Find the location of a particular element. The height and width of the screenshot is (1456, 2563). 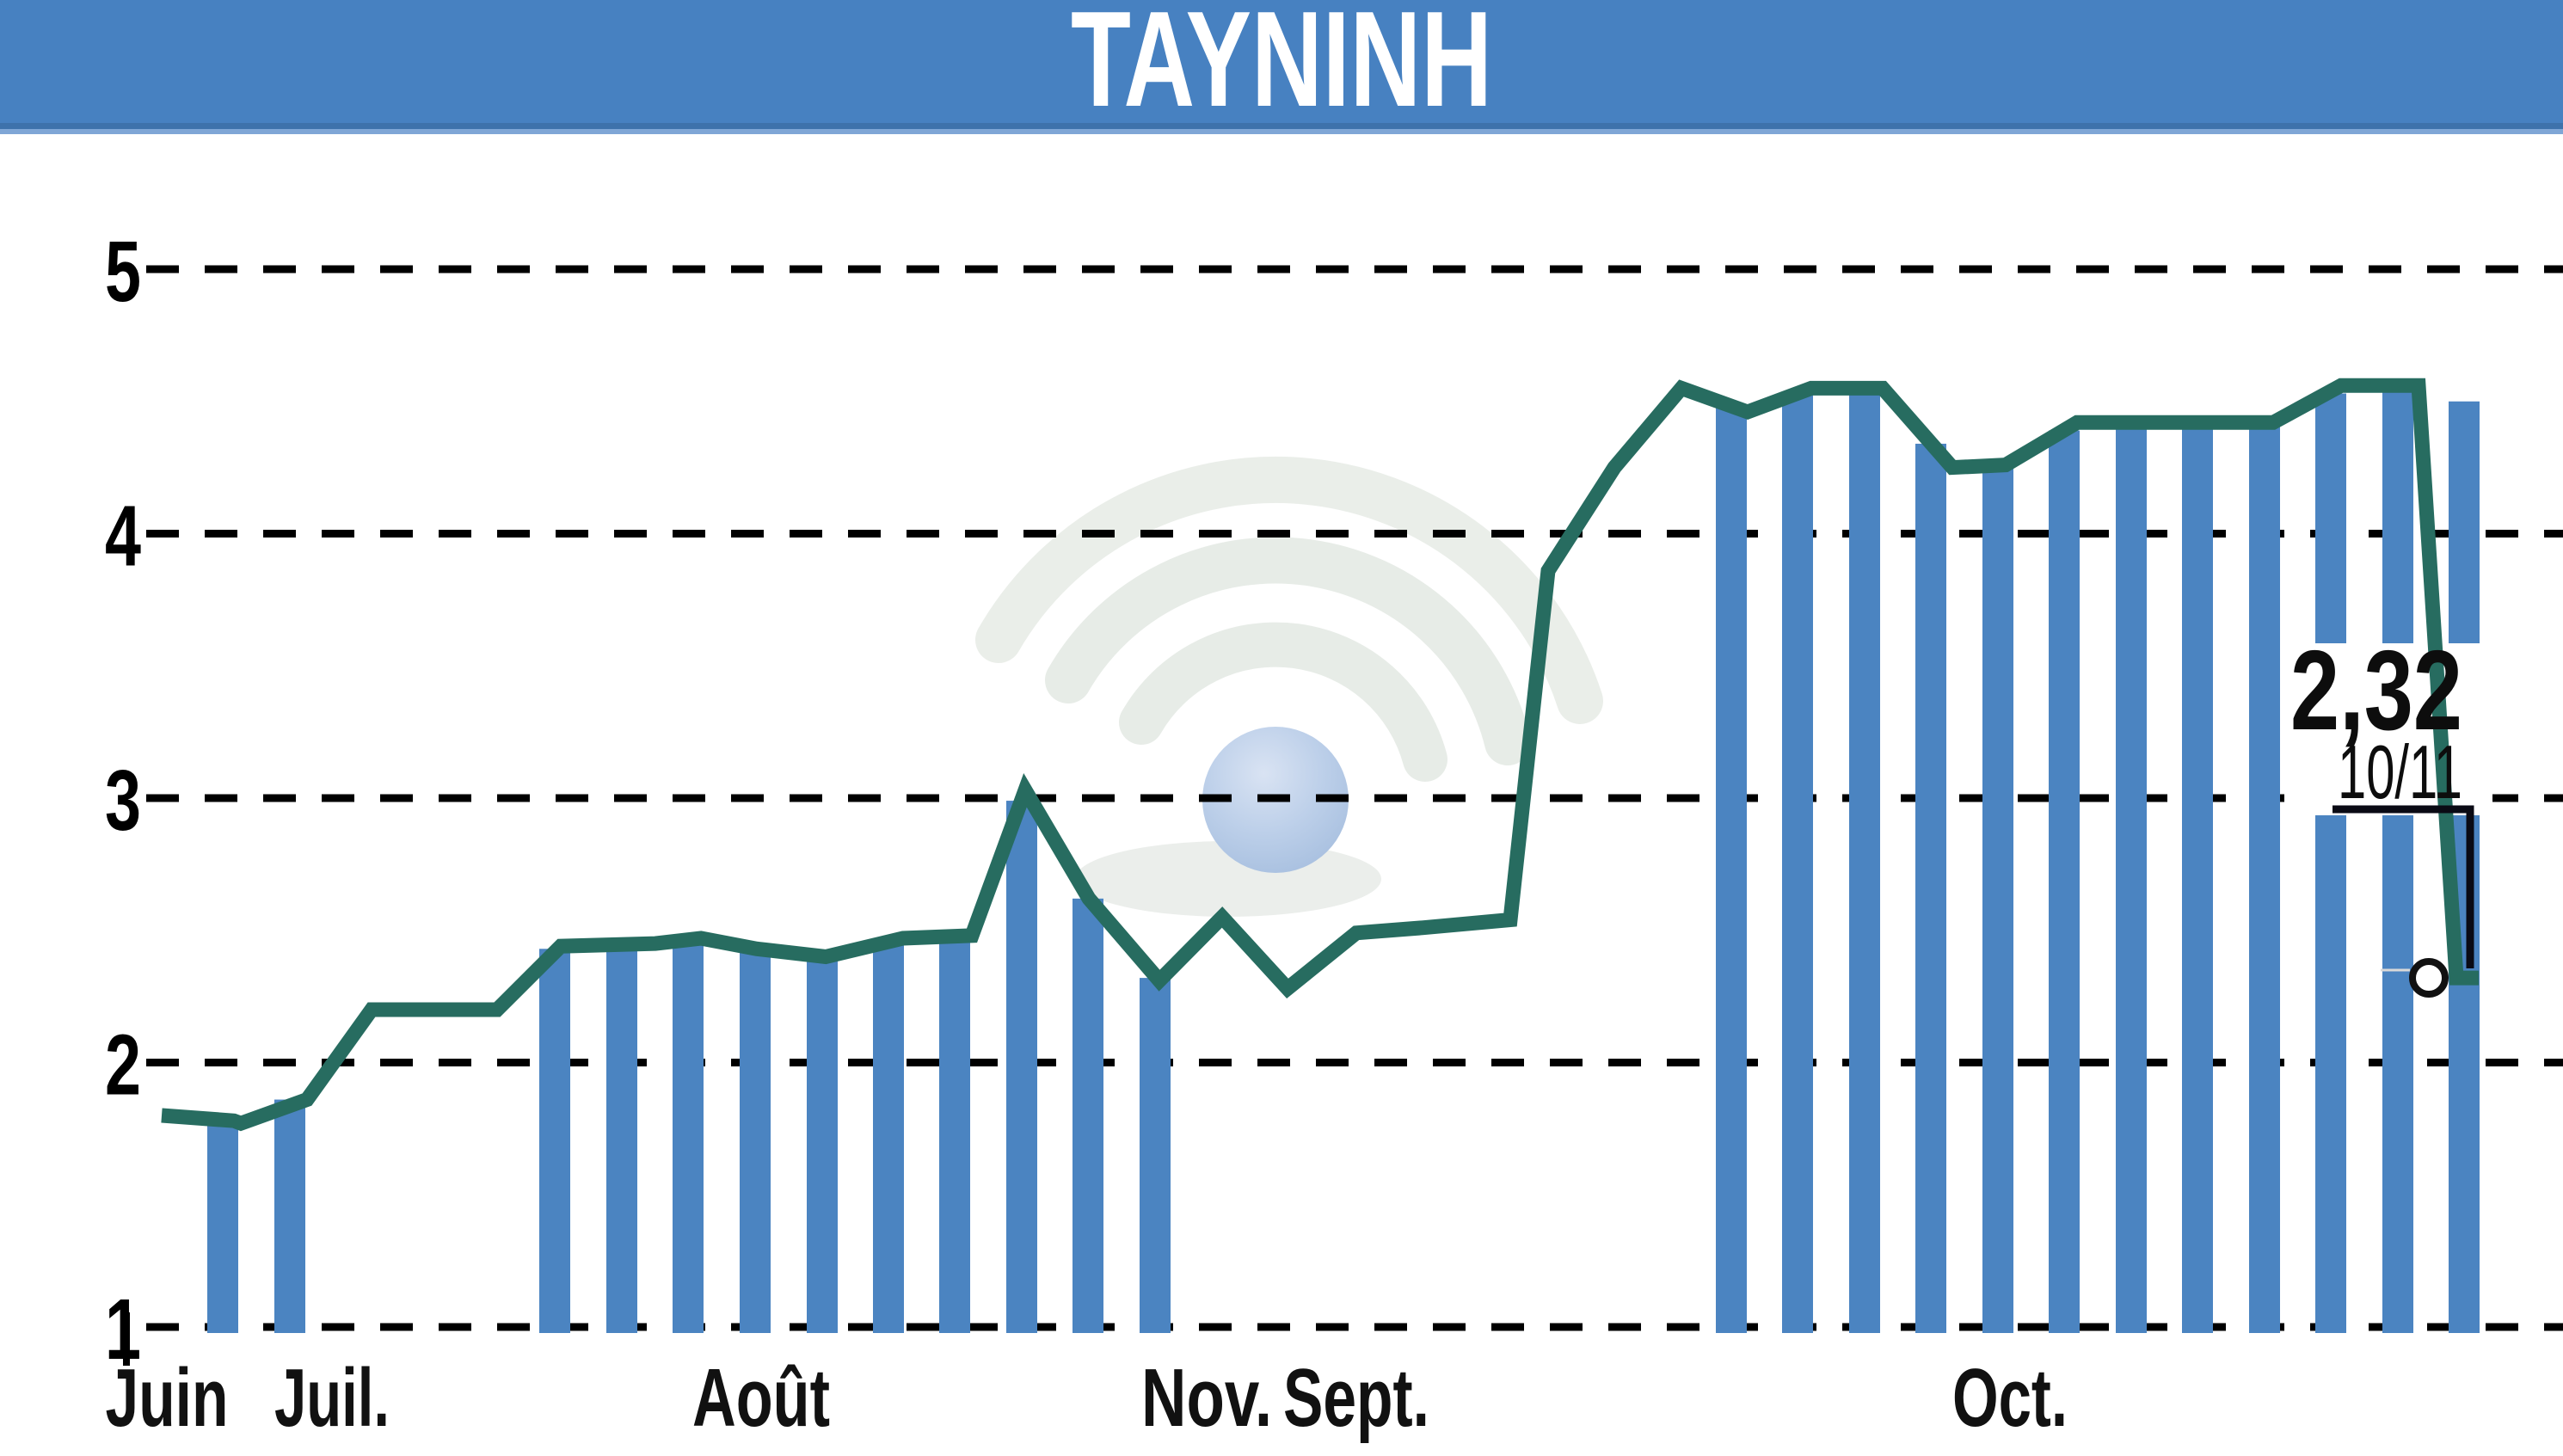

last-price-annotation: 2,32 10/11 is located at coordinates (2382, 813).